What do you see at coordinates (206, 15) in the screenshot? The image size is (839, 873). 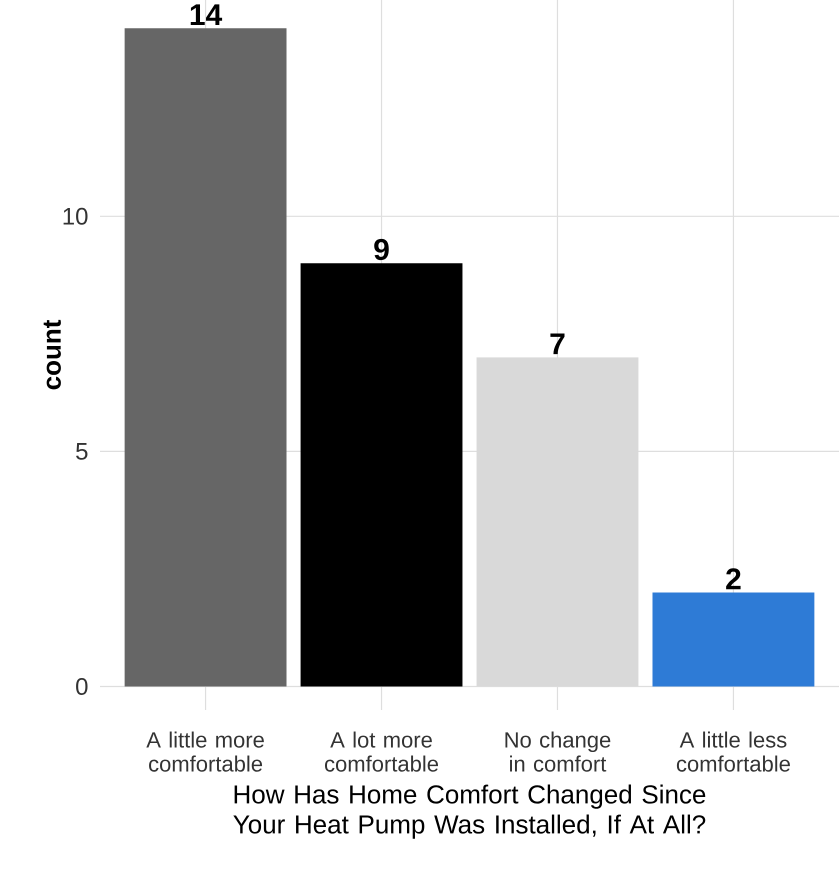 I see `data-label: 14` at bounding box center [206, 15].